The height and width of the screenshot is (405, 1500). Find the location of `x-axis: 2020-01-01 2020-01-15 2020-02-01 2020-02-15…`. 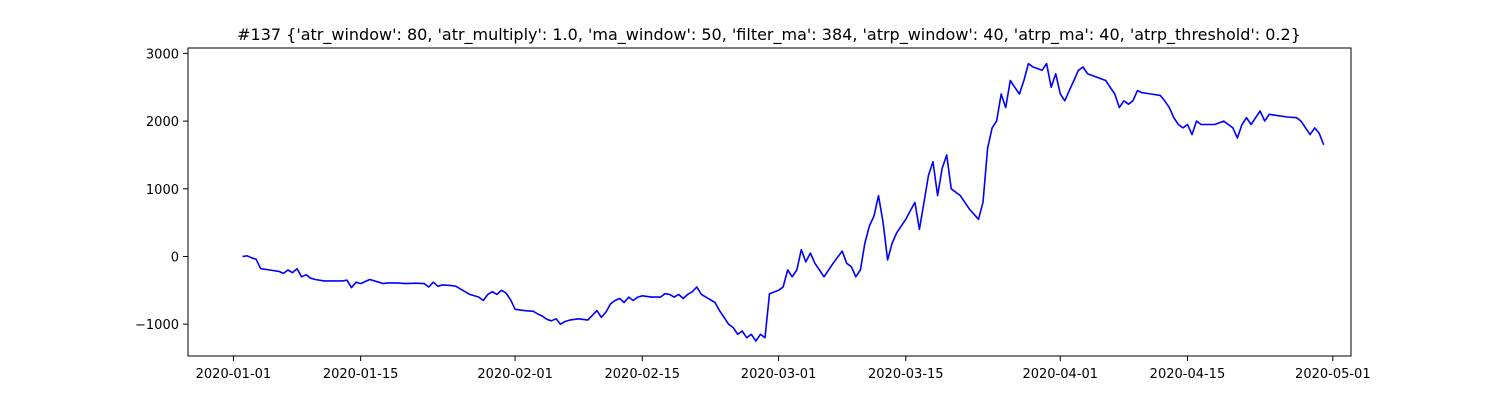

x-axis: 2020-01-01 2020-01-15 2020-02-01 2020-02-15… is located at coordinates (783, 369).